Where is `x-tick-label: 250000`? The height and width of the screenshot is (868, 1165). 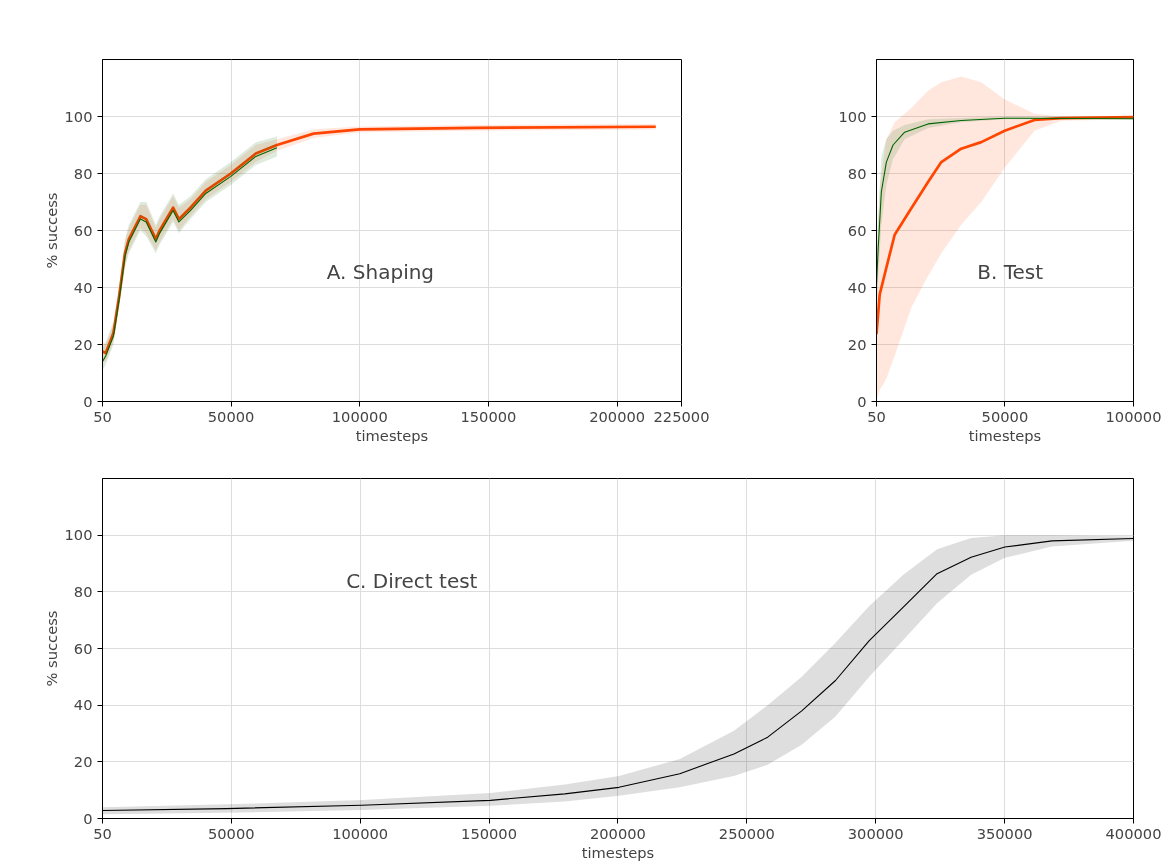 x-tick-label: 250000 is located at coordinates (746, 833).